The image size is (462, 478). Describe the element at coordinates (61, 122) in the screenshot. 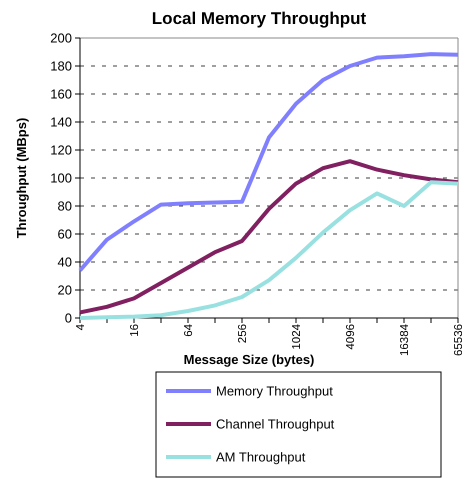

I see `y-tick-label: 140` at that location.